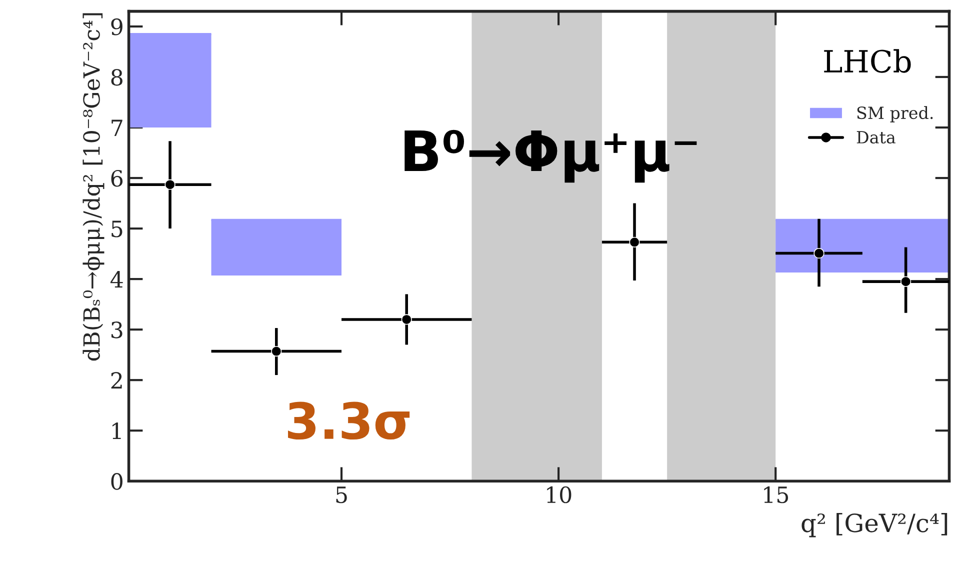  I want to click on annotation: B⁰→Φμ⁺μ⁻, so click(550, 156).